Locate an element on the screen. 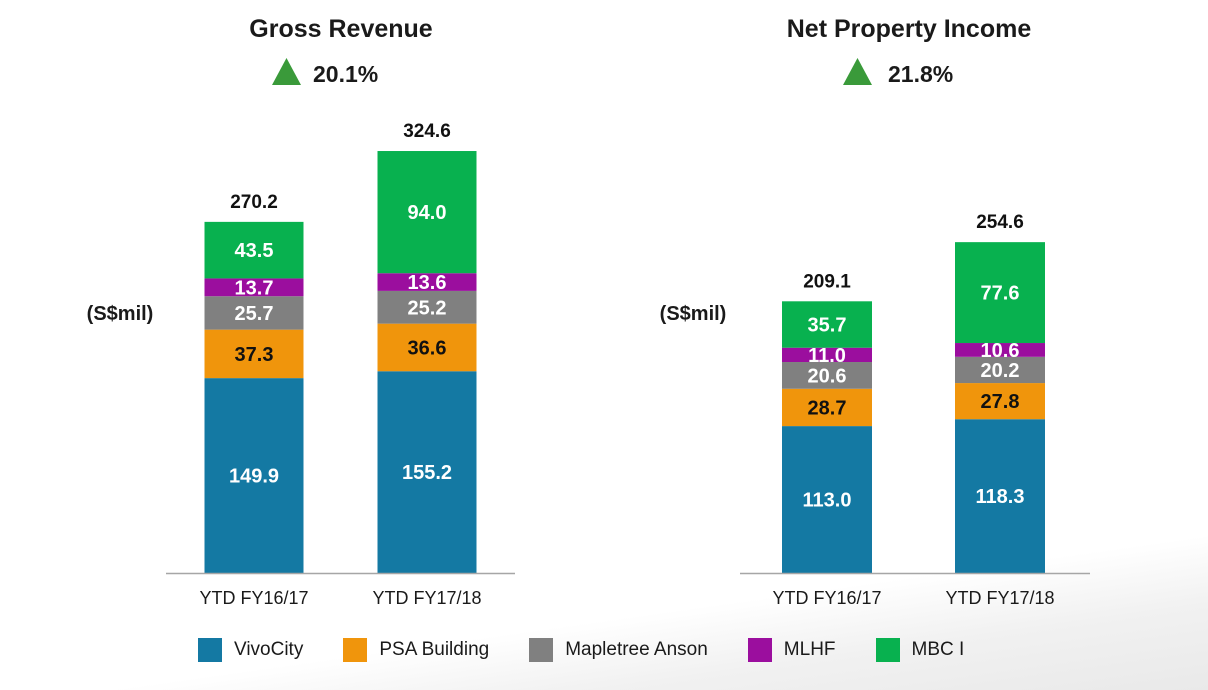 The image size is (1208, 690). data-label-vivocity: 155.2 is located at coordinates (427, 473).